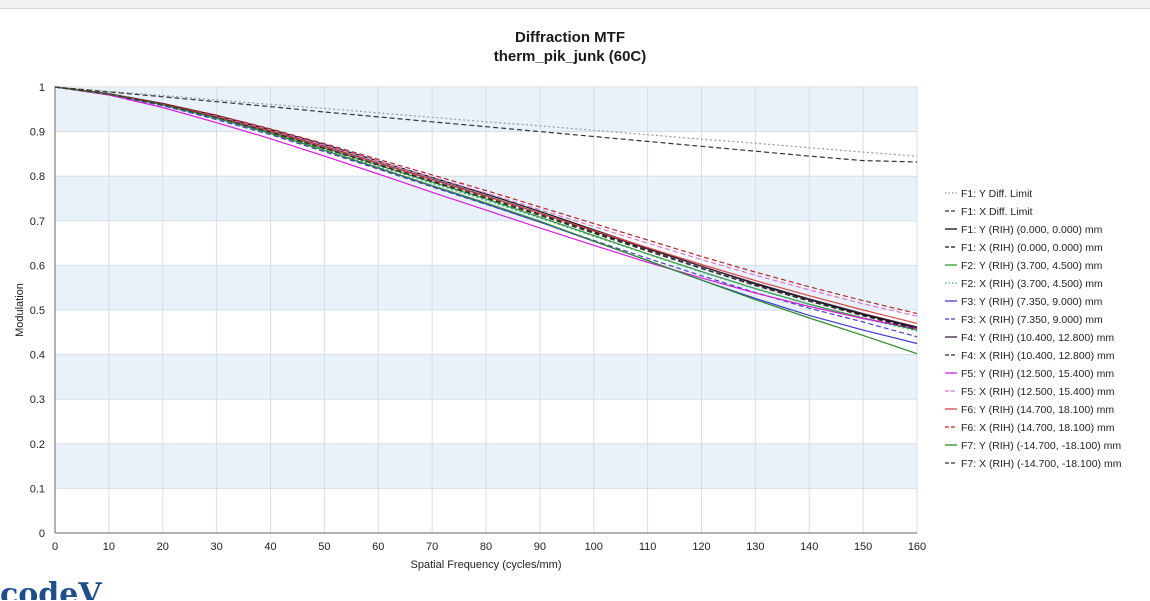 The height and width of the screenshot is (601, 1150). I want to click on legend-label: F1: X (RIH) (0.000, 0.000) mm, so click(1032, 248).